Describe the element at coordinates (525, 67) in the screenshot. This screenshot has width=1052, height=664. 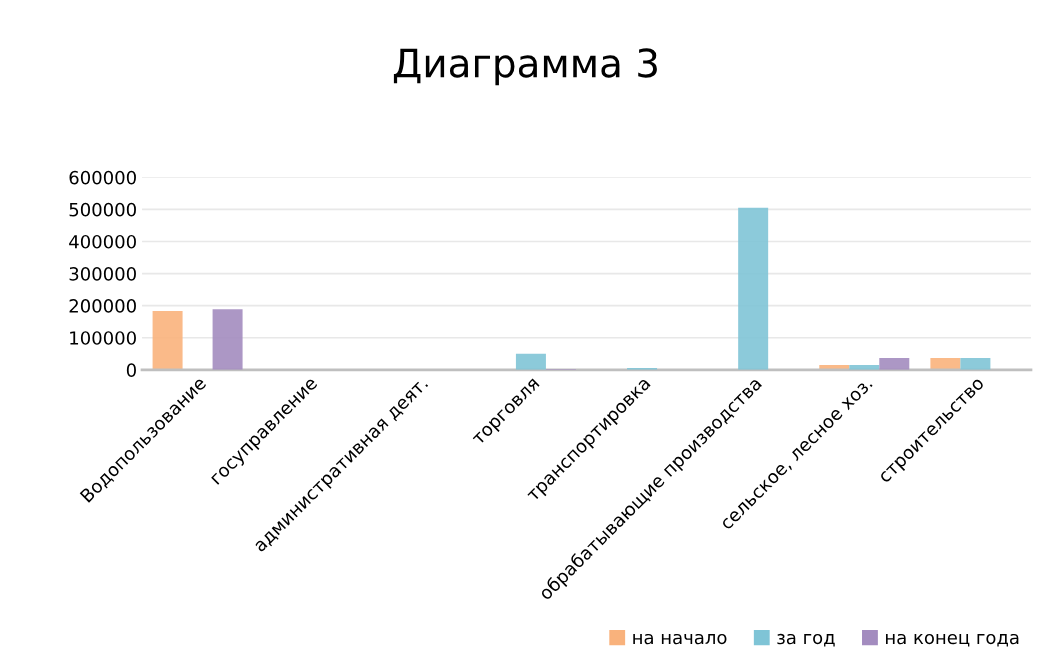
I see `chart-title: Диаграмма 3` at that location.